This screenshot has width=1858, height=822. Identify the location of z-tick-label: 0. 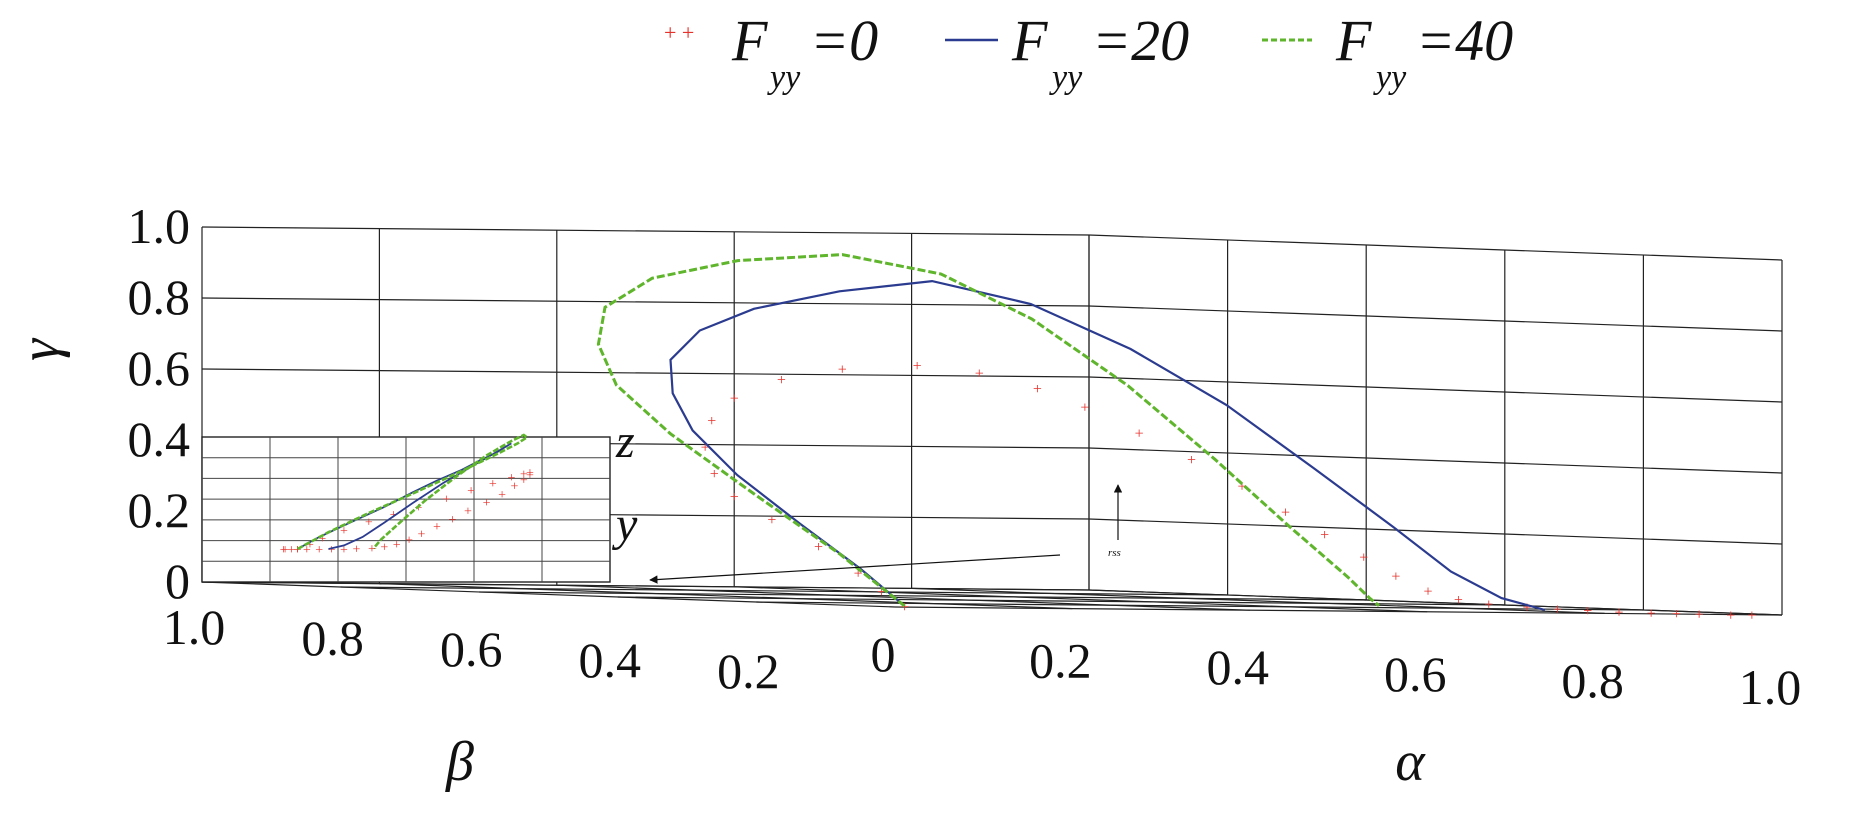
(177, 581).